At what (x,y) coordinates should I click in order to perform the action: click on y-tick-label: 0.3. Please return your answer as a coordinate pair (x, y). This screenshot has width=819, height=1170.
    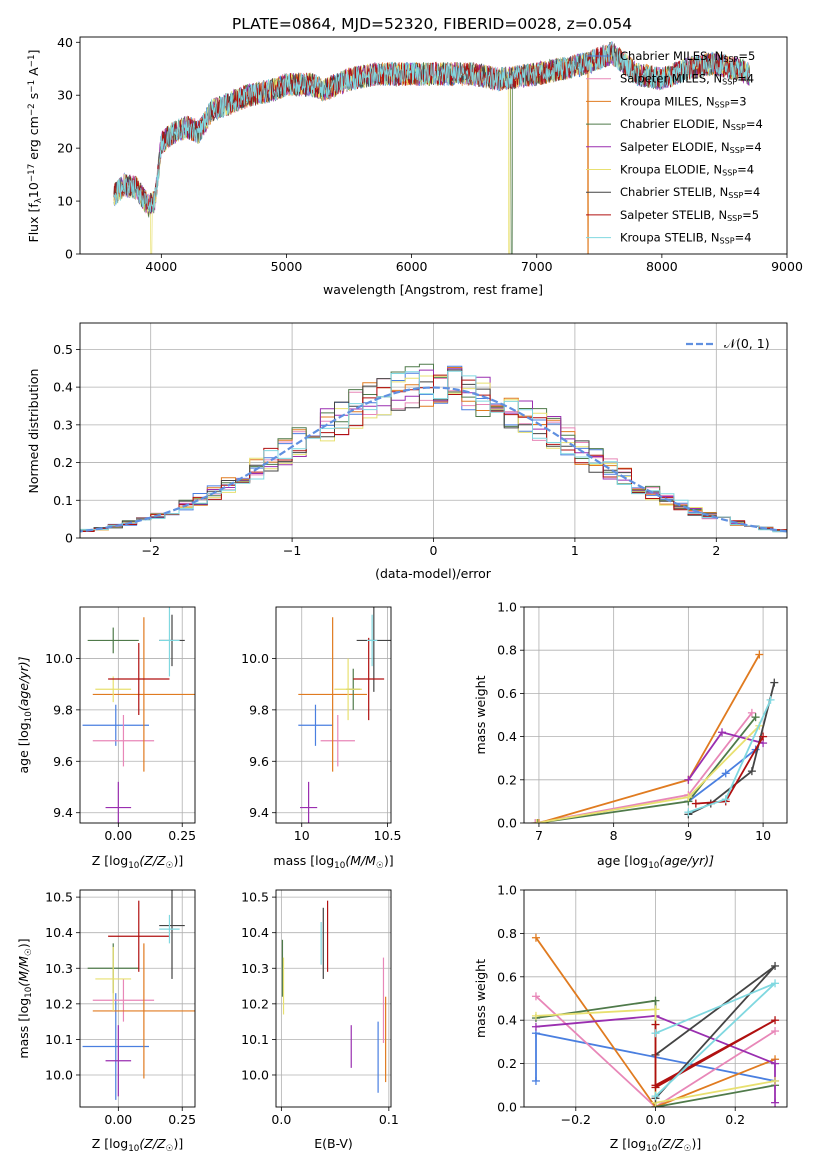
    Looking at the image, I should click on (63, 424).